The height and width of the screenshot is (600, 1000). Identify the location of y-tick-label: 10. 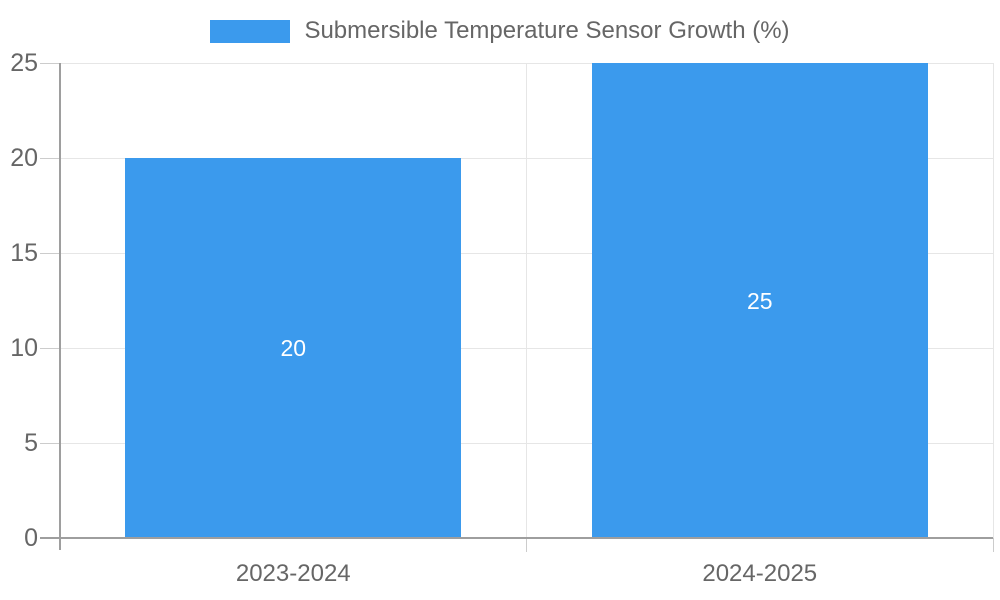
(24, 348).